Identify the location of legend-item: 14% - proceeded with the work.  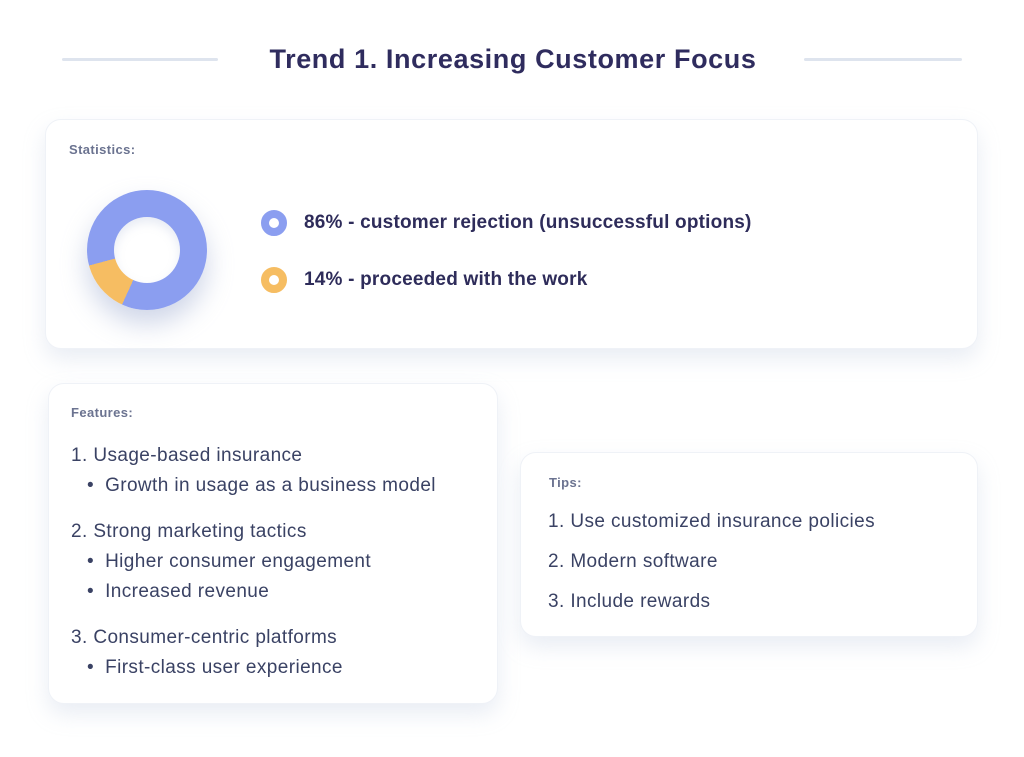
(506, 280).